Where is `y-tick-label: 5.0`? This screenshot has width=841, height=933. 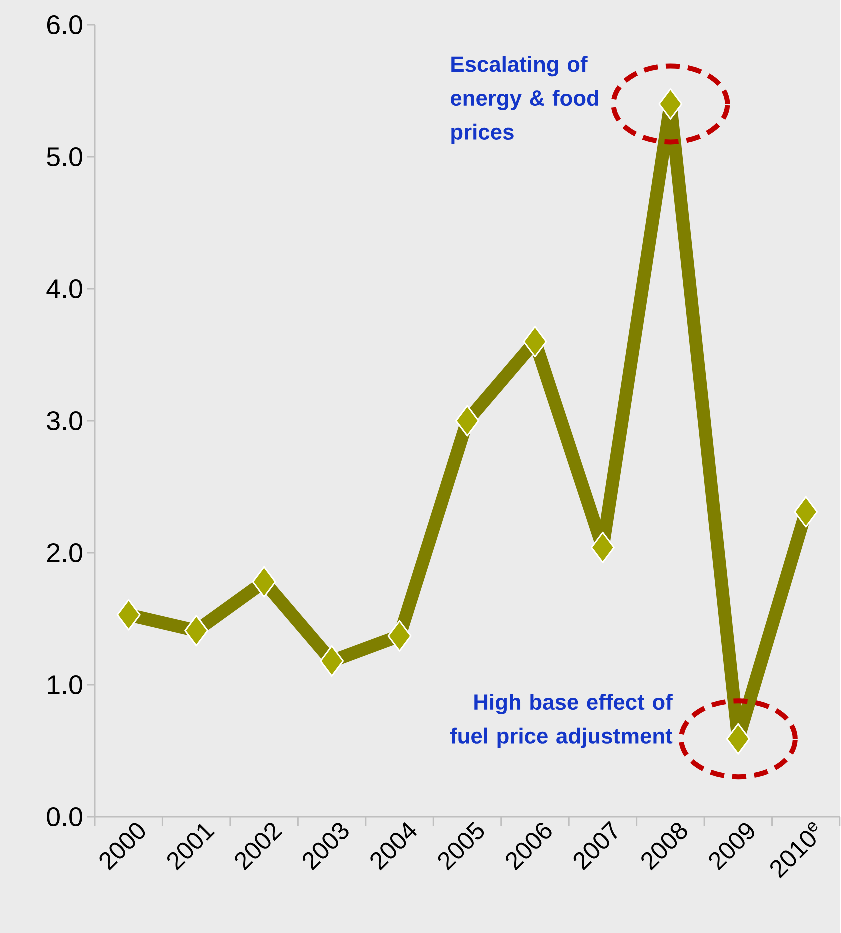 y-tick-label: 5.0 is located at coordinates (65, 157).